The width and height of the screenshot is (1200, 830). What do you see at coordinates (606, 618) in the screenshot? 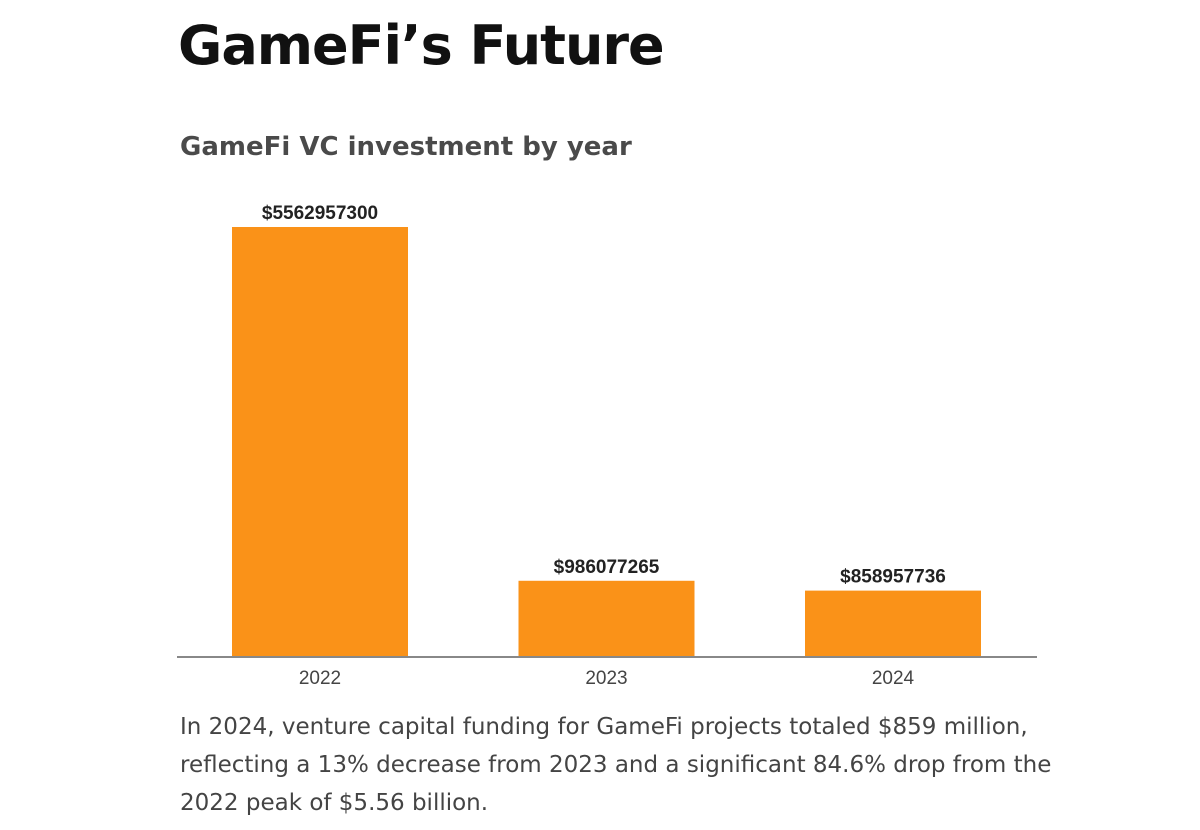
I see `bar-2023` at bounding box center [606, 618].